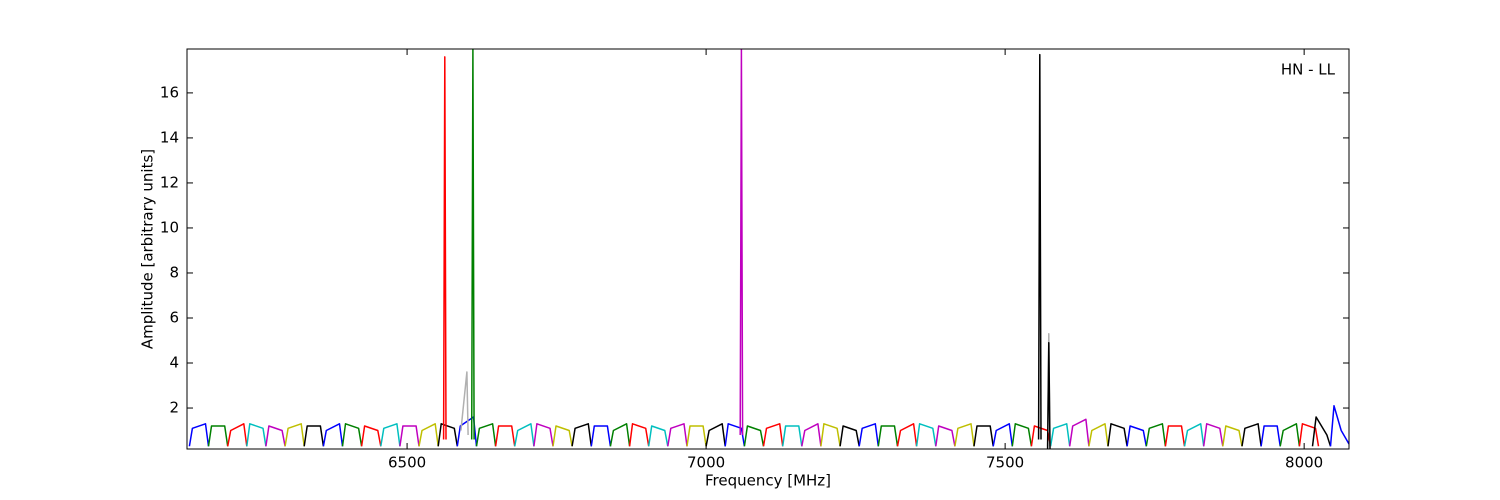 This screenshot has height=500, width=1500. What do you see at coordinates (174, 272) in the screenshot?
I see `y-tick-label: 8` at bounding box center [174, 272].